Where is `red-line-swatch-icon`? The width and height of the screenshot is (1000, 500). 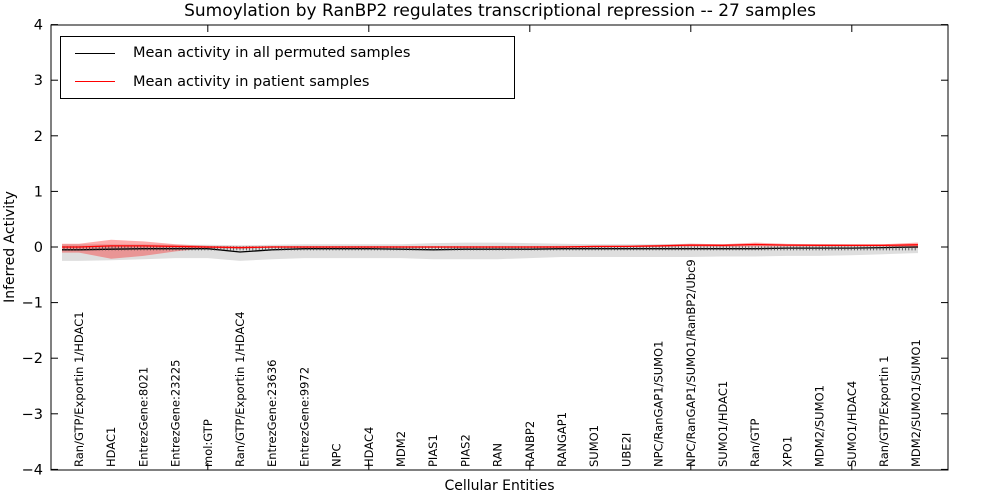 red-line-swatch-icon is located at coordinates (95, 82).